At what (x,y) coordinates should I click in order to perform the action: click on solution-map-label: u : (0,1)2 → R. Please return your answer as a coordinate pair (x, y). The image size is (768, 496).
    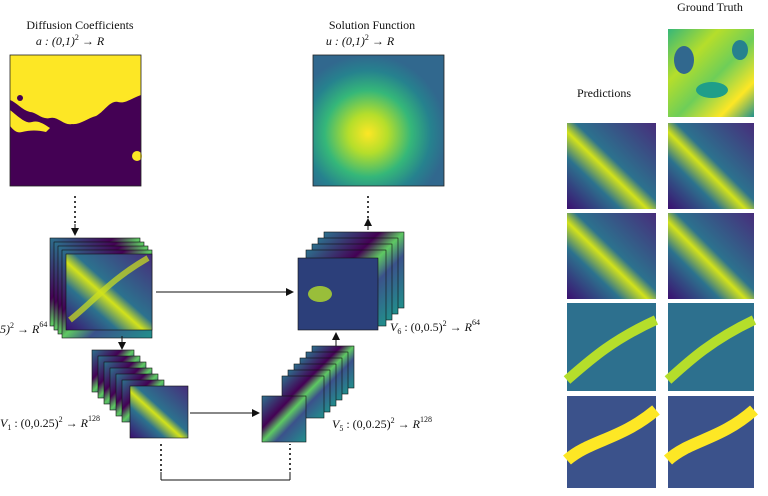
    Looking at the image, I should click on (360, 40).